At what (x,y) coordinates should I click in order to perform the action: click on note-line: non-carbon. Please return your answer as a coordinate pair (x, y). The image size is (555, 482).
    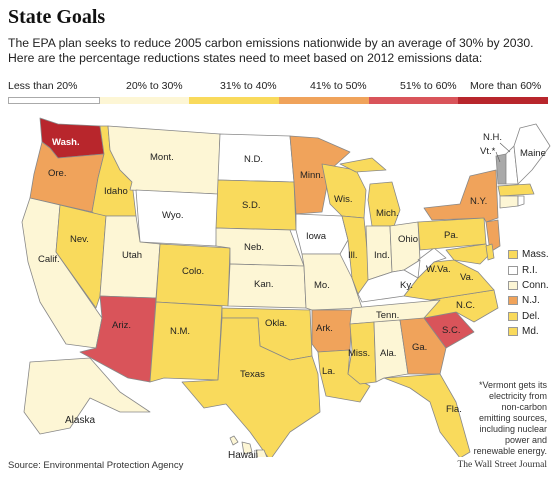
    Looking at the image, I should click on (524, 407).